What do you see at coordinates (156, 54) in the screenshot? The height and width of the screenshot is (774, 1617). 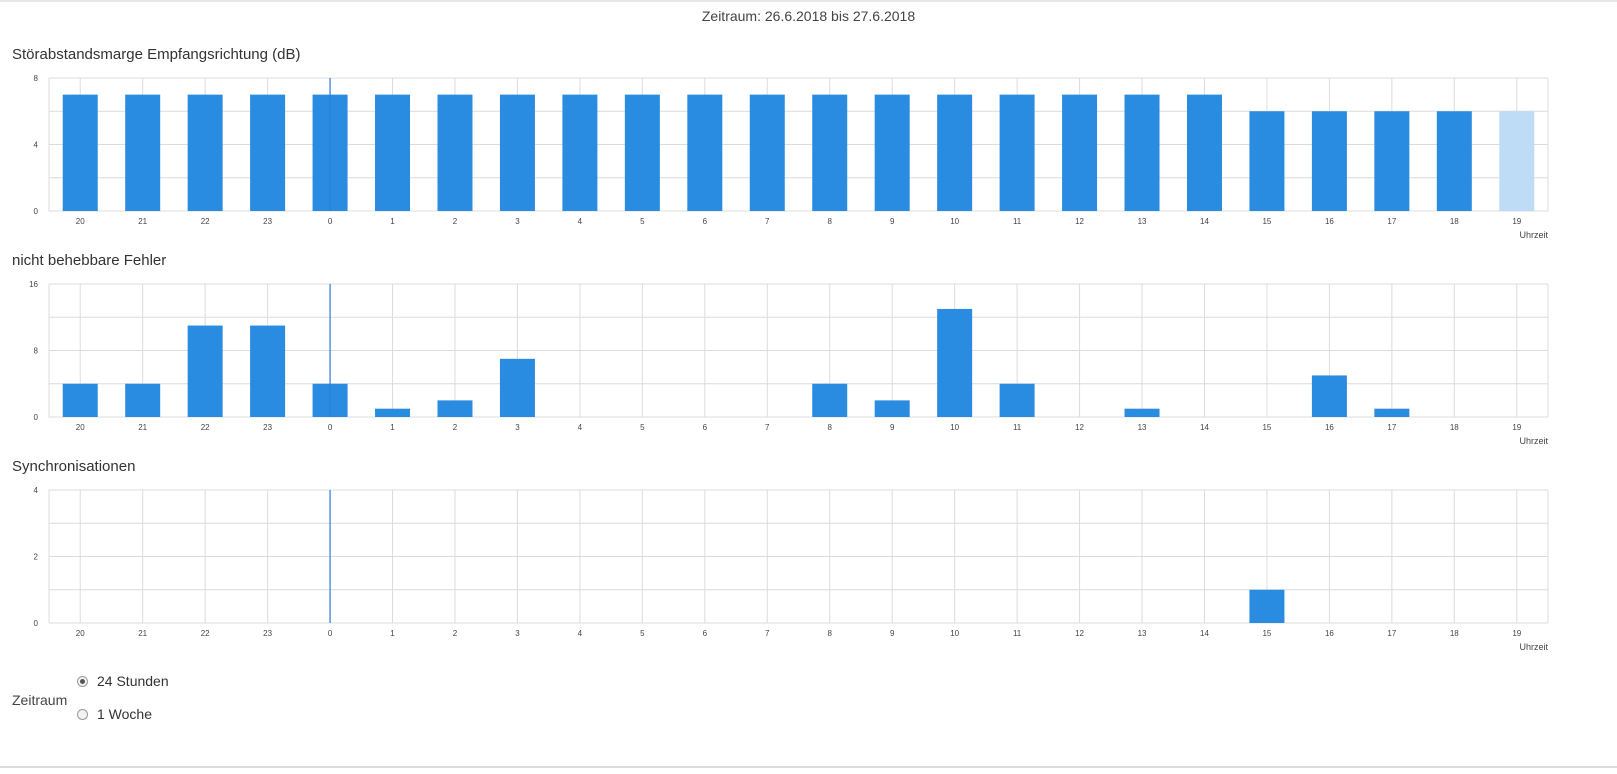 I see `chart-title-snr: Störabstandsmarge Empfangsrichtung (dB)` at bounding box center [156, 54].